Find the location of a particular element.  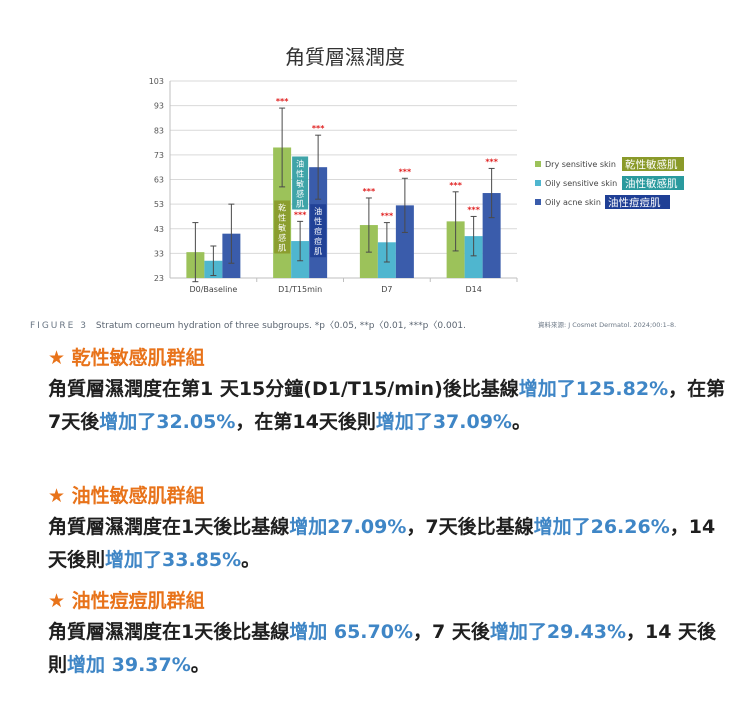

highlight-value: 增加 65.70% is located at coordinates (351, 632).